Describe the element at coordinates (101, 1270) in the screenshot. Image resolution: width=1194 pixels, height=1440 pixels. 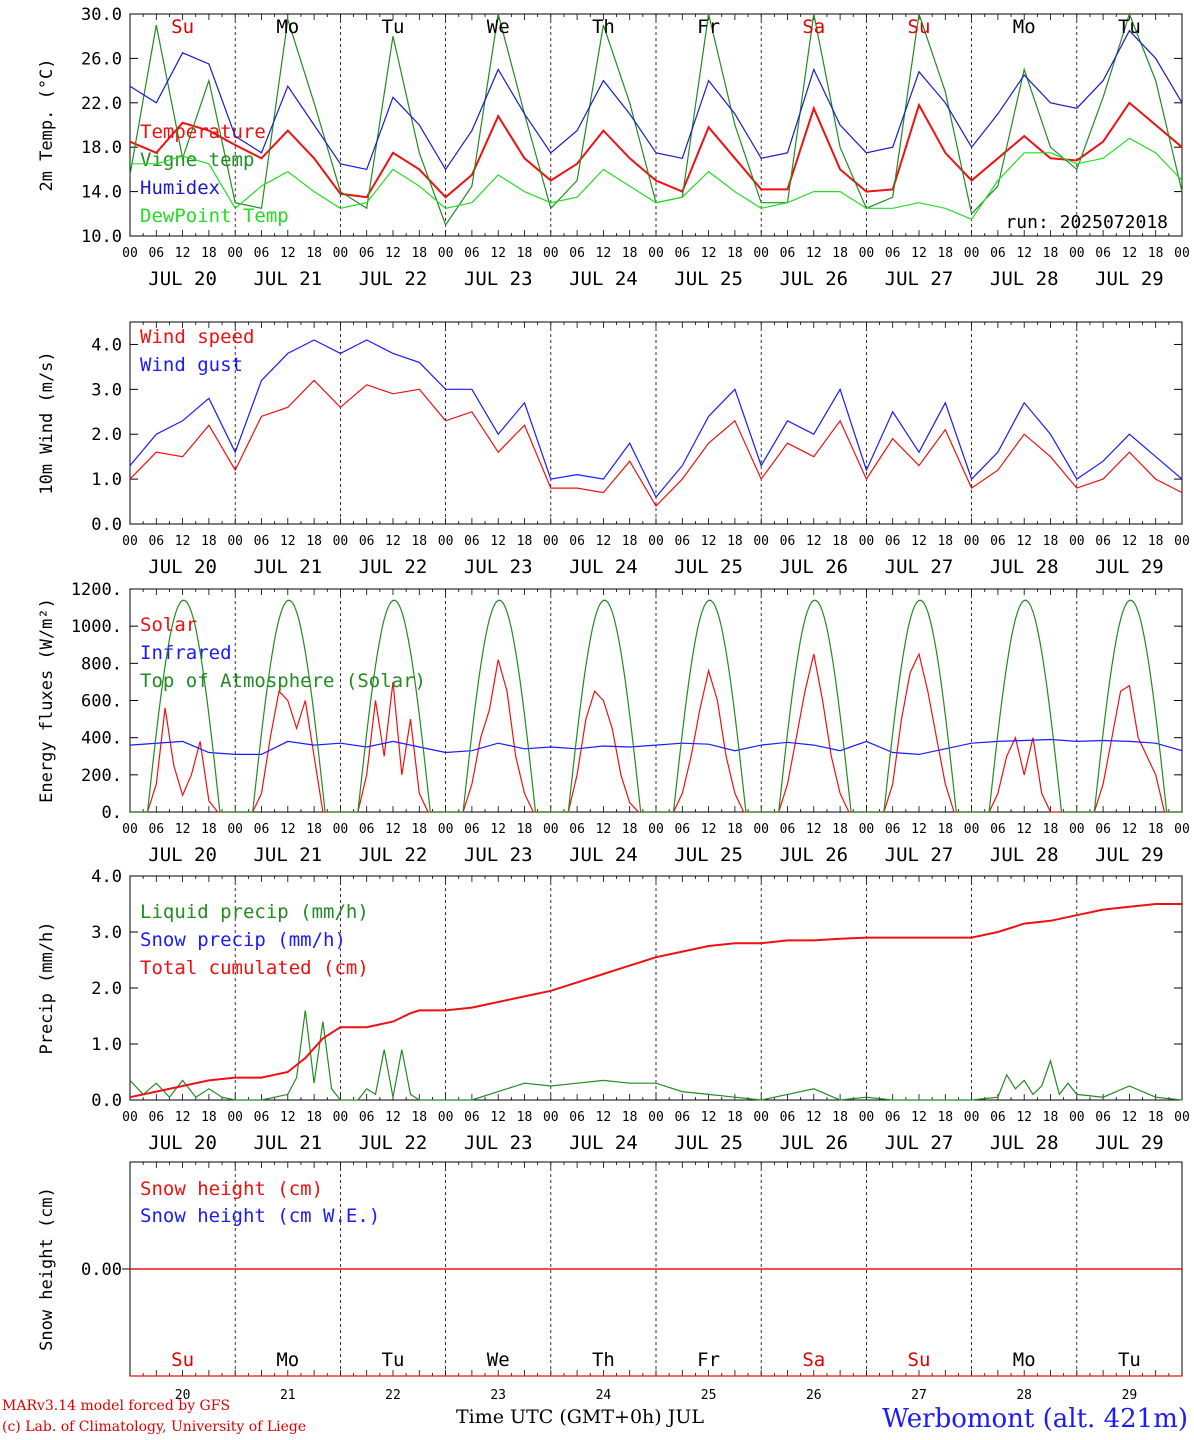
I see `y-tick-label: 0.00` at that location.